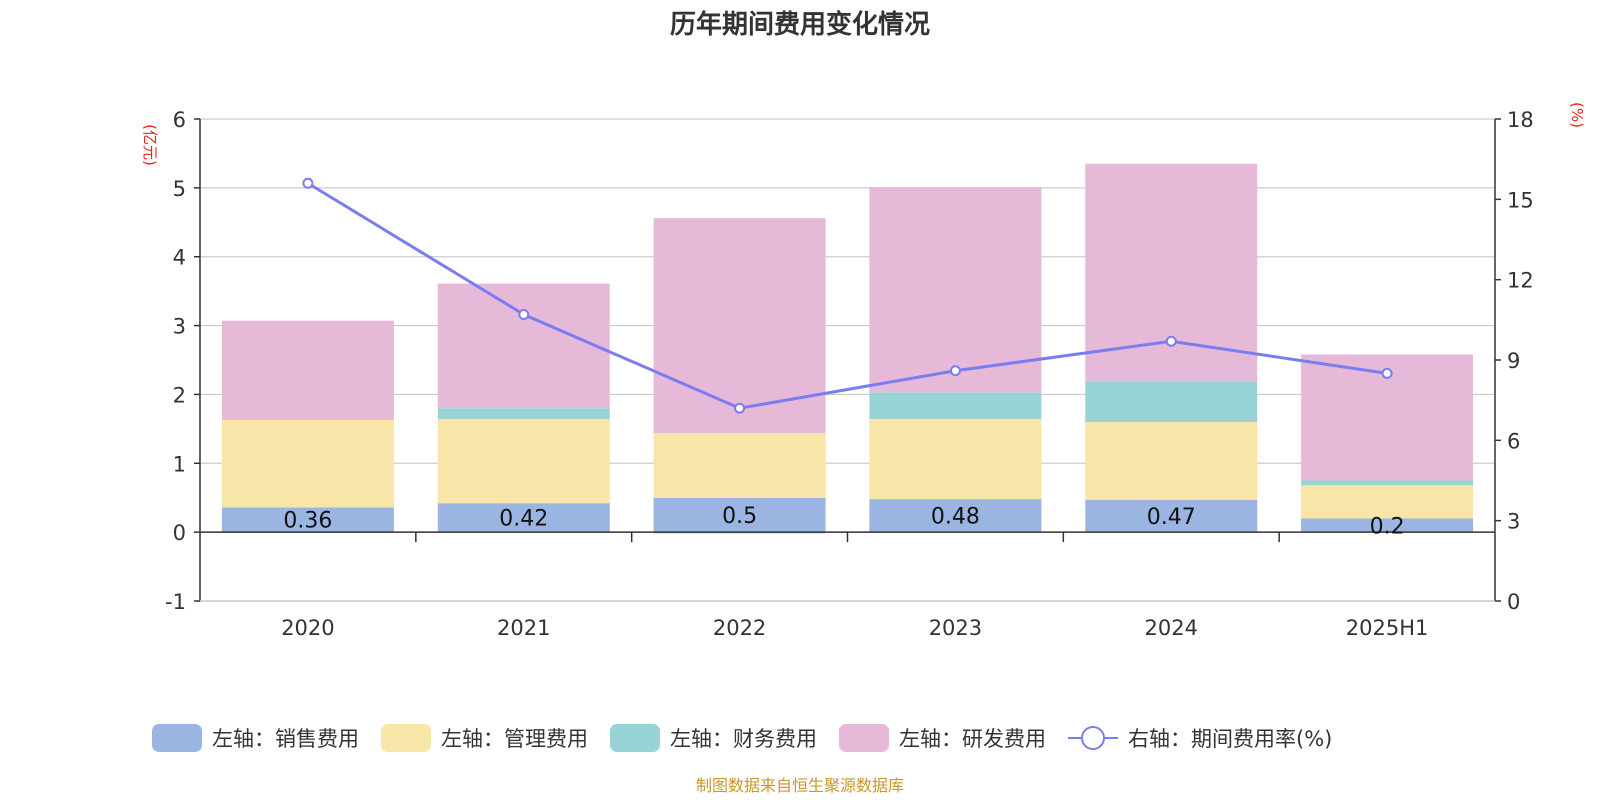 This screenshot has width=1600, height=800. I want to click on legend-item: 左轴：销售费用, so click(255, 738).